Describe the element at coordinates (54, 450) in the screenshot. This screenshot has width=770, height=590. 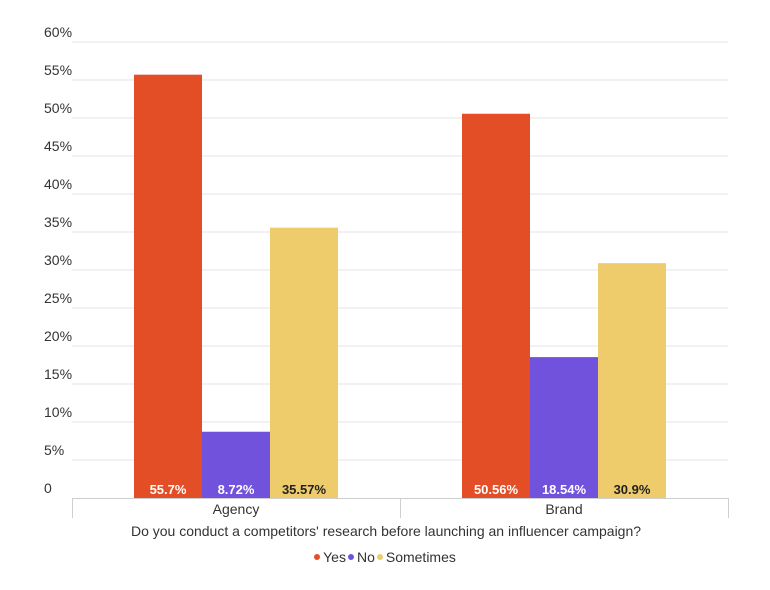
I see `y-tick-label: 5%` at that location.